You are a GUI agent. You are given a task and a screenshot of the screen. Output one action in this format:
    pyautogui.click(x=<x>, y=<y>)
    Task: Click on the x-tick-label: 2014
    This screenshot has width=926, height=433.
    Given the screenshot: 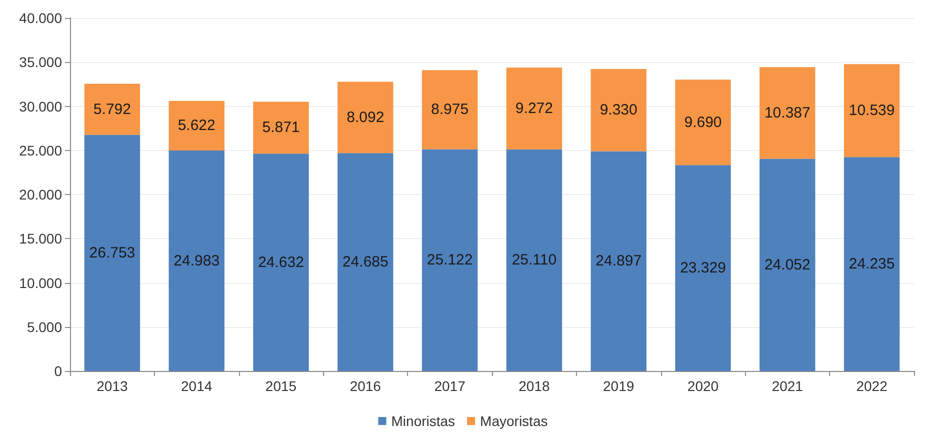 What is the action you would take?
    pyautogui.click(x=196, y=386)
    